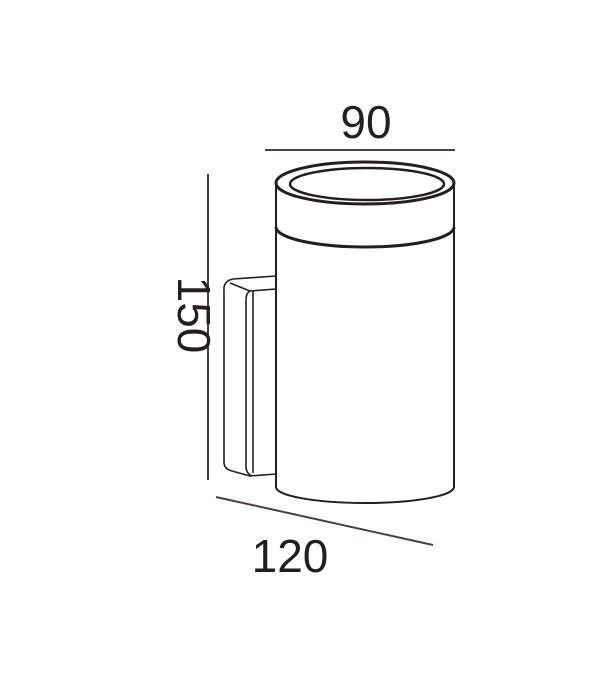  Describe the element at coordinates (194, 315) in the screenshot. I see `height-label: 150` at that location.